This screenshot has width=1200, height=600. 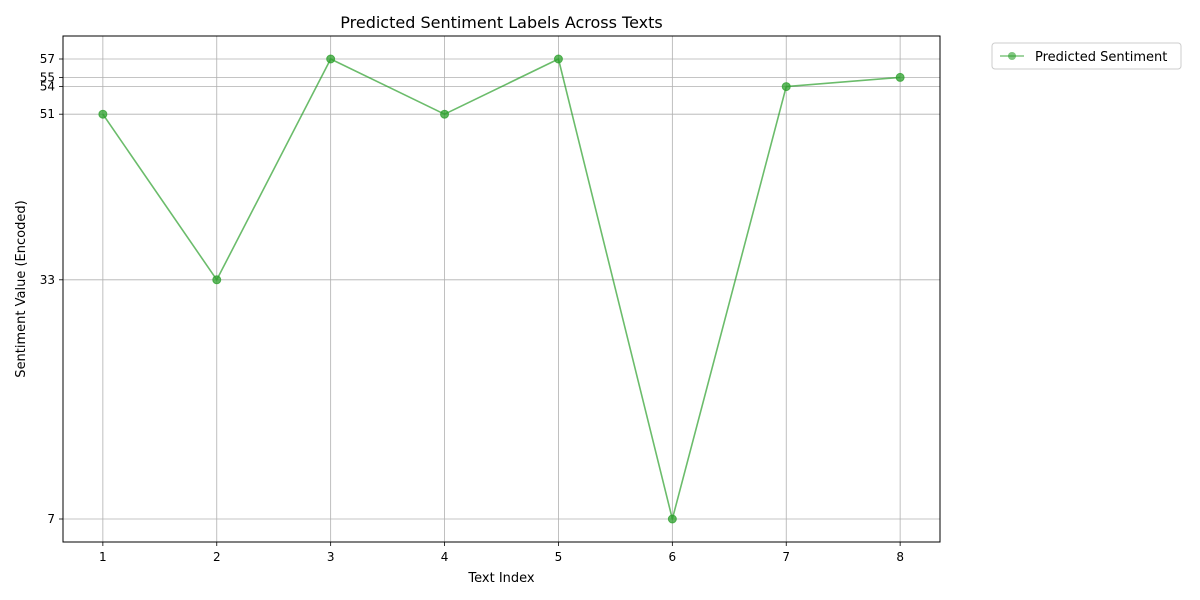 I want to click on x-tick-label: 8, so click(x=900, y=557).